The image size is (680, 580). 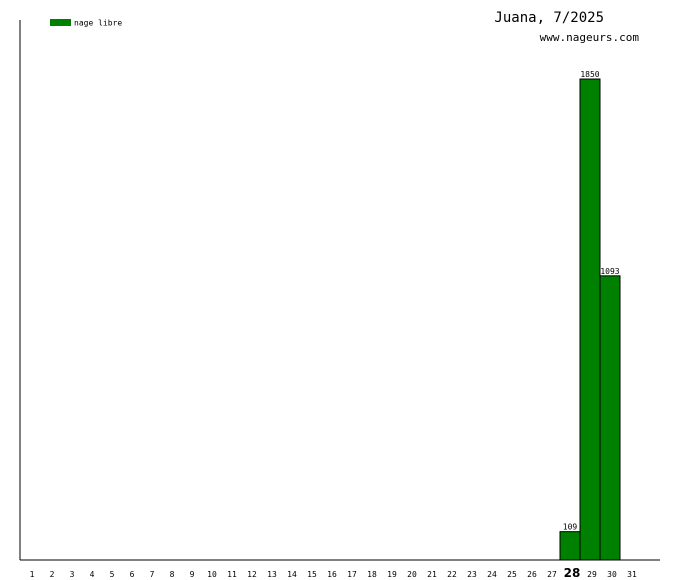 What do you see at coordinates (212, 574) in the screenshot?
I see `x-tick-label: 10` at bounding box center [212, 574].